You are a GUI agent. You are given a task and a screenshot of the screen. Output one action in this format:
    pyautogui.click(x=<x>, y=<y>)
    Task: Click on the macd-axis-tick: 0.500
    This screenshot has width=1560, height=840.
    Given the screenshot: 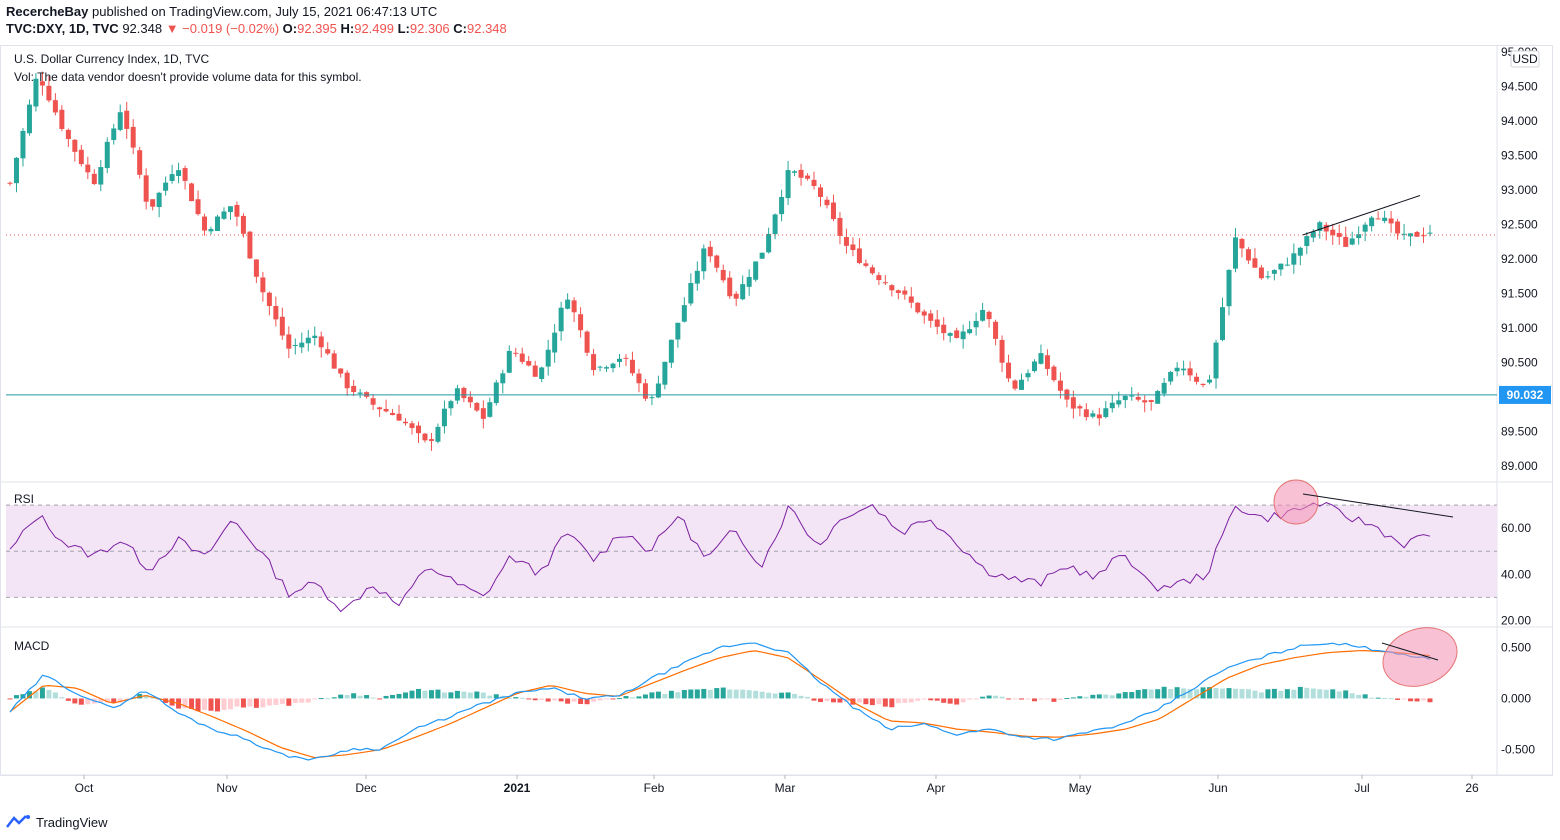 What is the action you would take?
    pyautogui.click(x=1516, y=647)
    